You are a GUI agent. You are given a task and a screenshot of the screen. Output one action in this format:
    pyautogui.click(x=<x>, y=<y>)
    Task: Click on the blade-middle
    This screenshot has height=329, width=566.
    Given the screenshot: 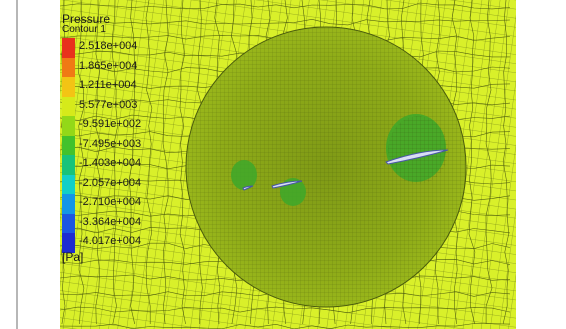 What is the action you would take?
    pyautogui.click(x=287, y=184)
    